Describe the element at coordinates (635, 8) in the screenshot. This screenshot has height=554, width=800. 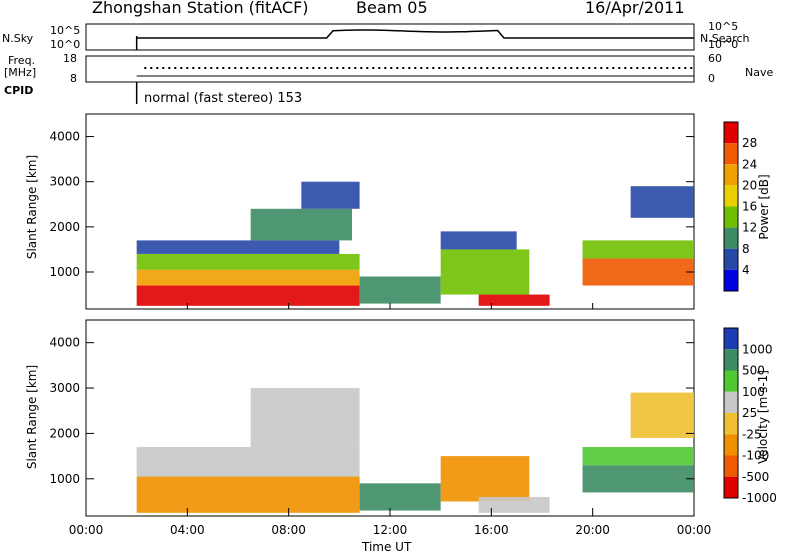
I see `date-title: 16/Apr/2011` at that location.